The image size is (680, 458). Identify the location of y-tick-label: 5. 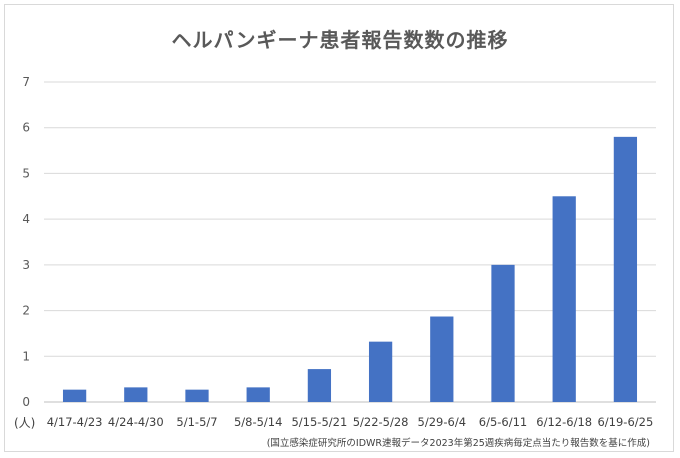
(26, 173).